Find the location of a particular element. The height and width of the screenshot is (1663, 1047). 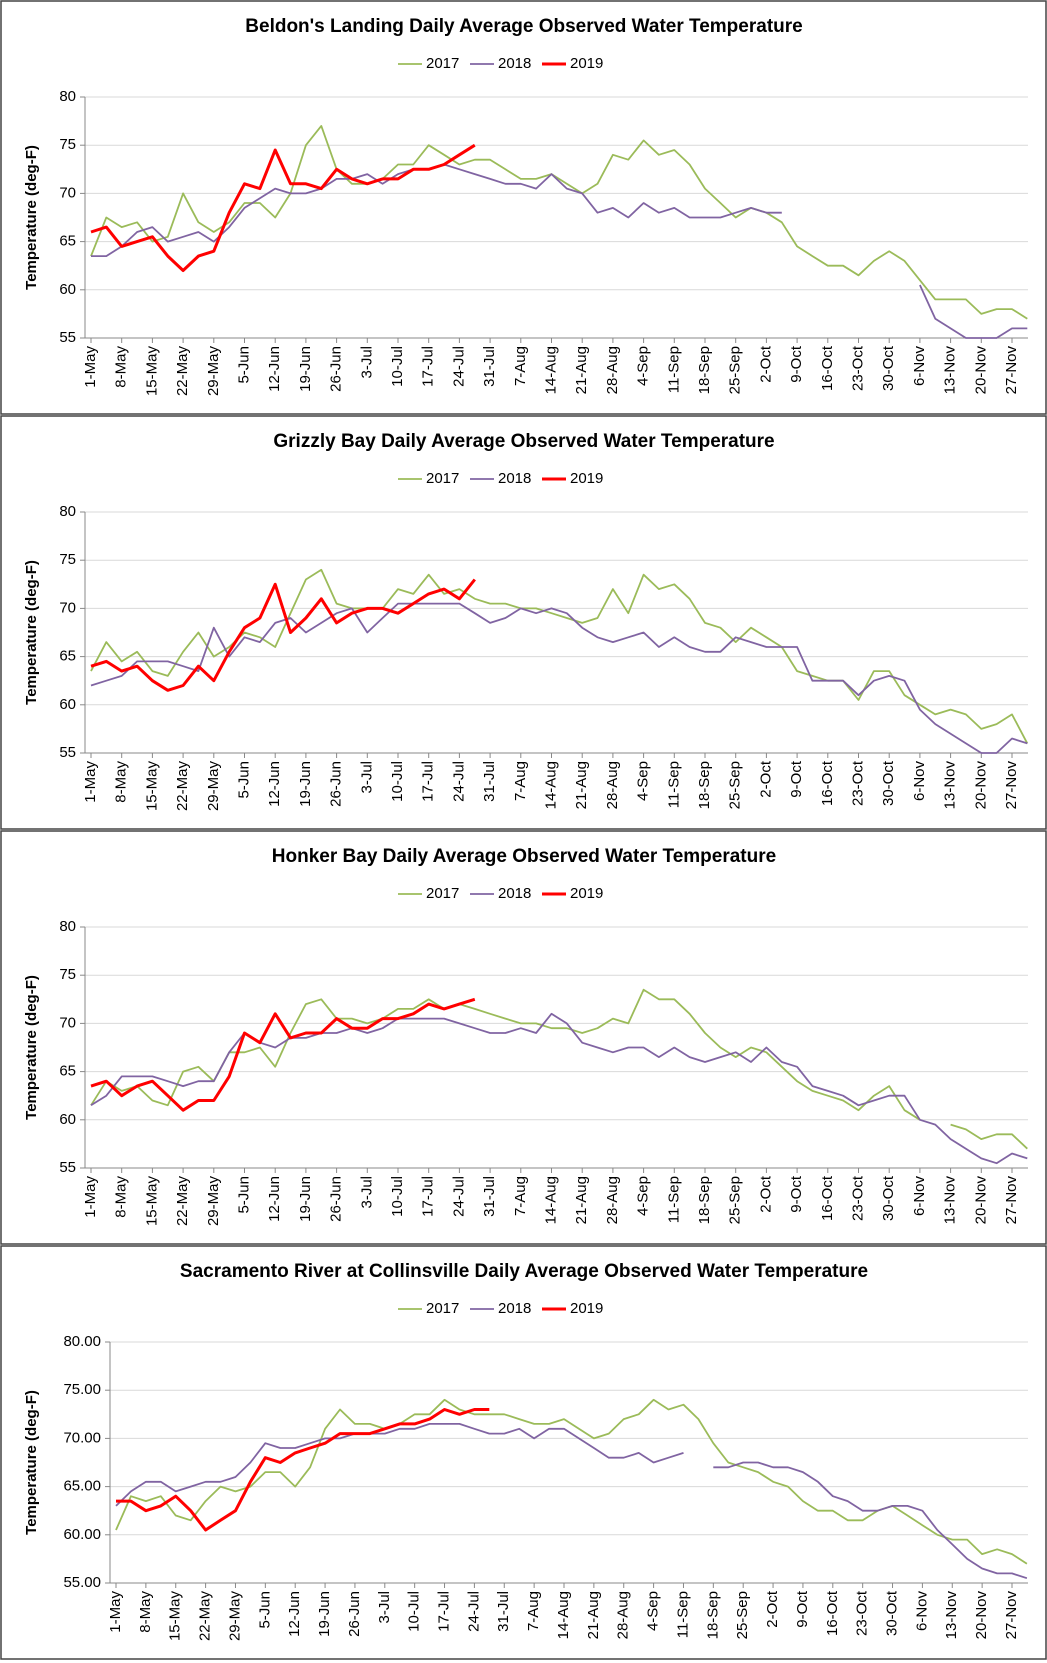

x-tick-label: 7-Aug is located at coordinates (533, 1611).